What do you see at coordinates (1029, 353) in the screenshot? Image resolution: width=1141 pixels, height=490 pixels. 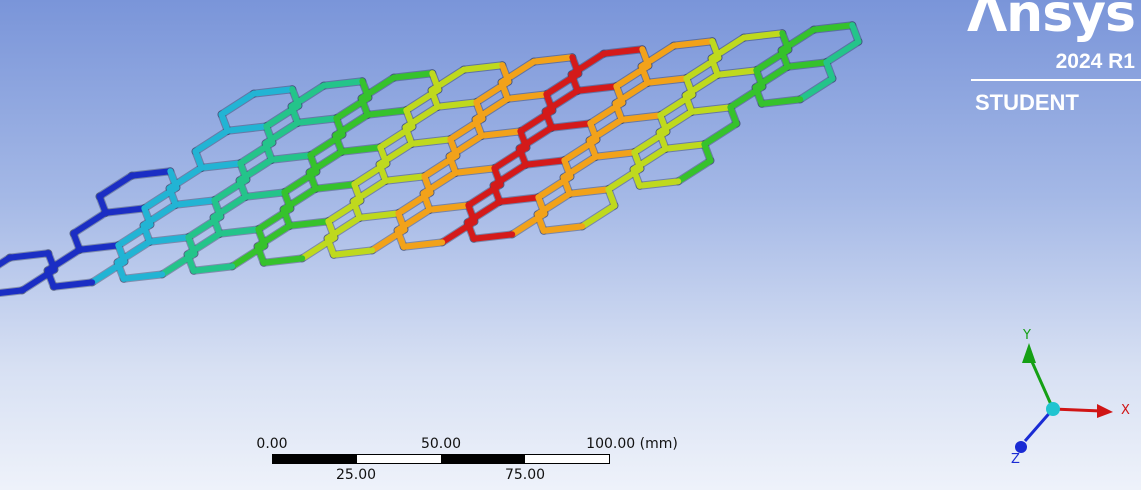 I see `y-axis-head` at bounding box center [1029, 353].